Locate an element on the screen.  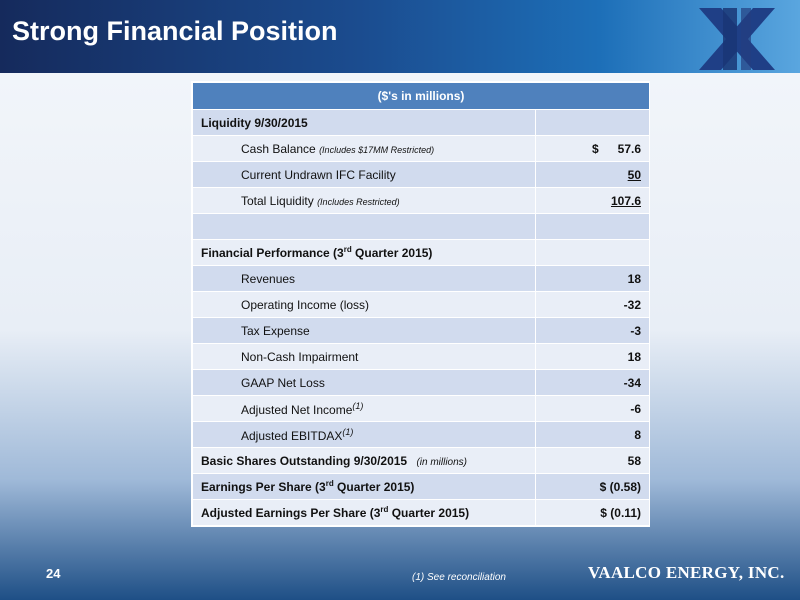
footnote: (1) See reconciliation is located at coordinates (459, 577).